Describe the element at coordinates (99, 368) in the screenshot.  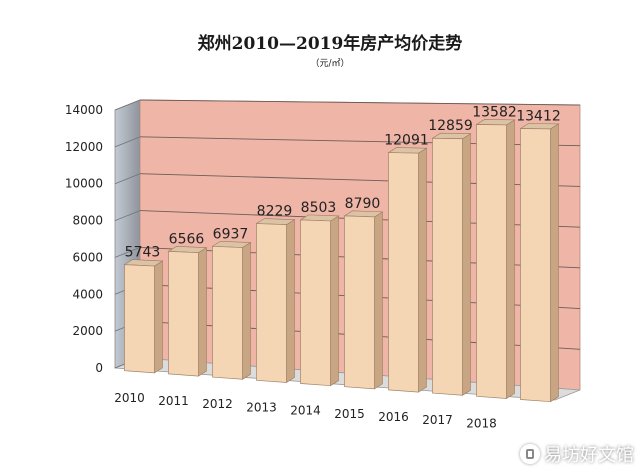
I see `y-tick-label: 0` at that location.